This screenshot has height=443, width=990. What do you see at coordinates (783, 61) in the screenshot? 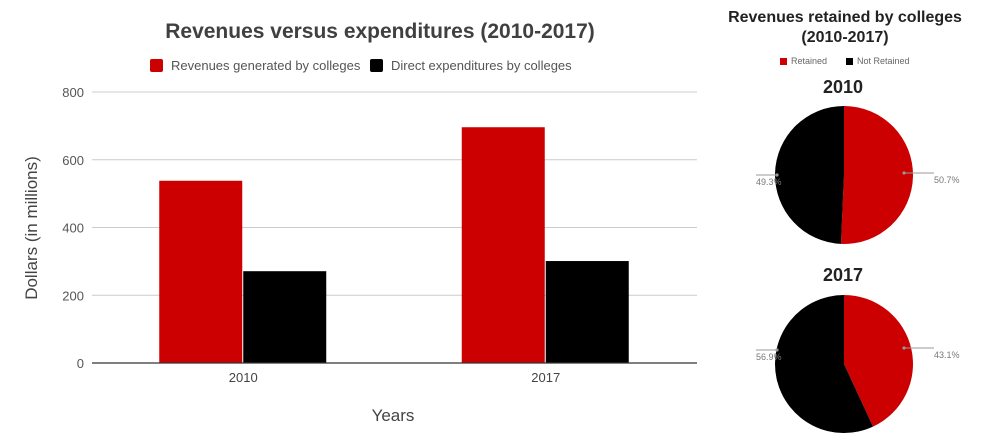
I see `pie-legend-swatch-retained` at bounding box center [783, 61].